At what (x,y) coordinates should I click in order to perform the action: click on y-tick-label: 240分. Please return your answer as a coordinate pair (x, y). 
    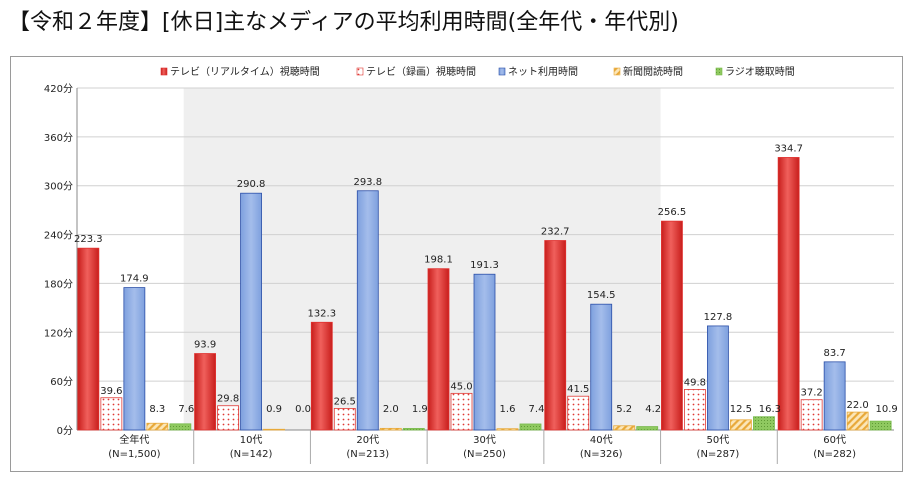
    Looking at the image, I should click on (58, 236).